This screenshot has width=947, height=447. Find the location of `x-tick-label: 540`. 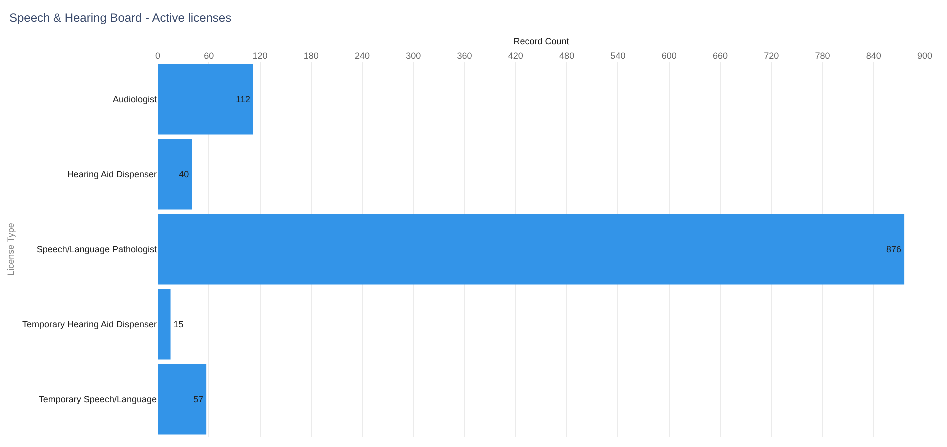

x-tick-label: 540 is located at coordinates (618, 56).